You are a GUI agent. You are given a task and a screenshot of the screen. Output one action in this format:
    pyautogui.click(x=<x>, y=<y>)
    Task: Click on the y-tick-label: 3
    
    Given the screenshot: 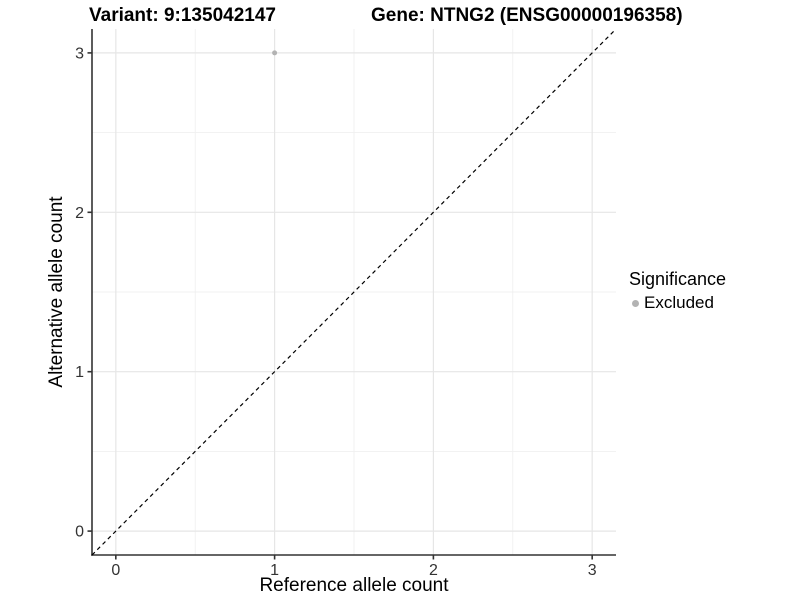 What is the action you would take?
    pyautogui.click(x=79, y=53)
    